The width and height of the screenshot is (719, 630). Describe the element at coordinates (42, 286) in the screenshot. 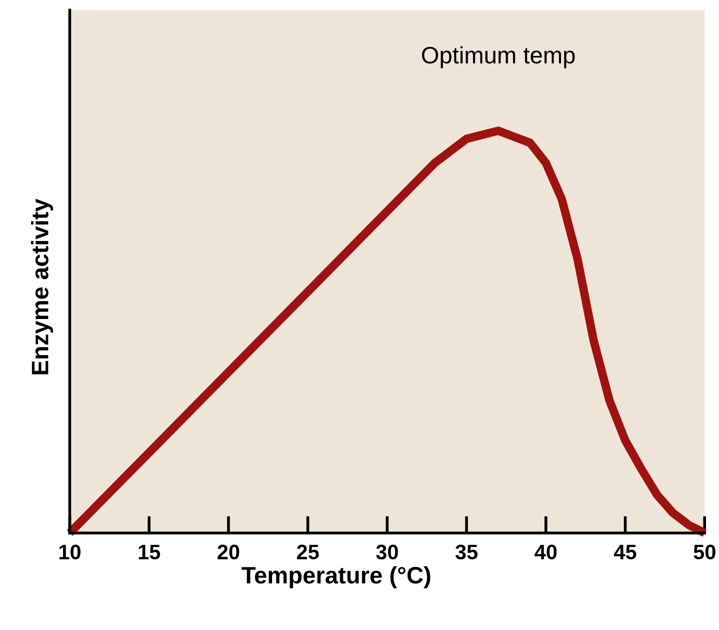

I see `y-axis-title: Enzyme activity` at that location.